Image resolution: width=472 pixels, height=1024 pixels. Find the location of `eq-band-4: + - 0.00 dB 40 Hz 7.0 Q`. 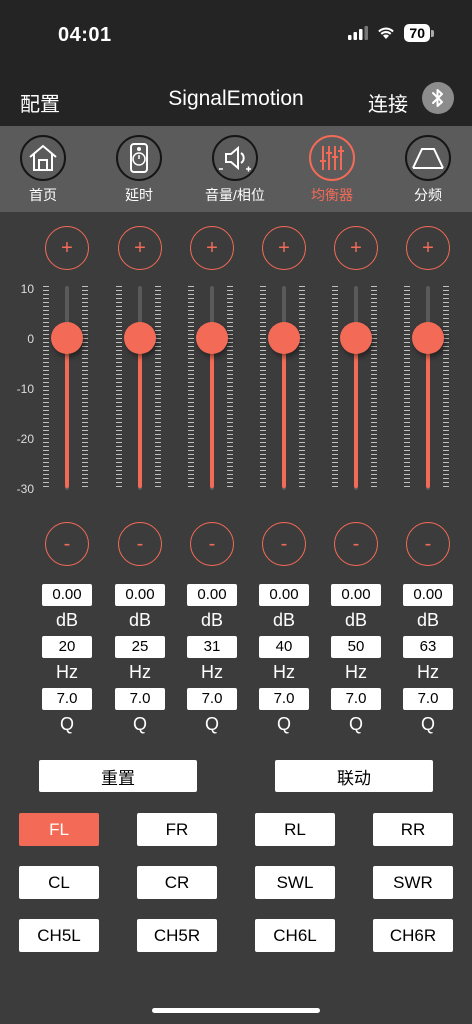

eq-band-4: + - 0.00 dB 40 Hz 7.0 Q is located at coordinates (284, 483).